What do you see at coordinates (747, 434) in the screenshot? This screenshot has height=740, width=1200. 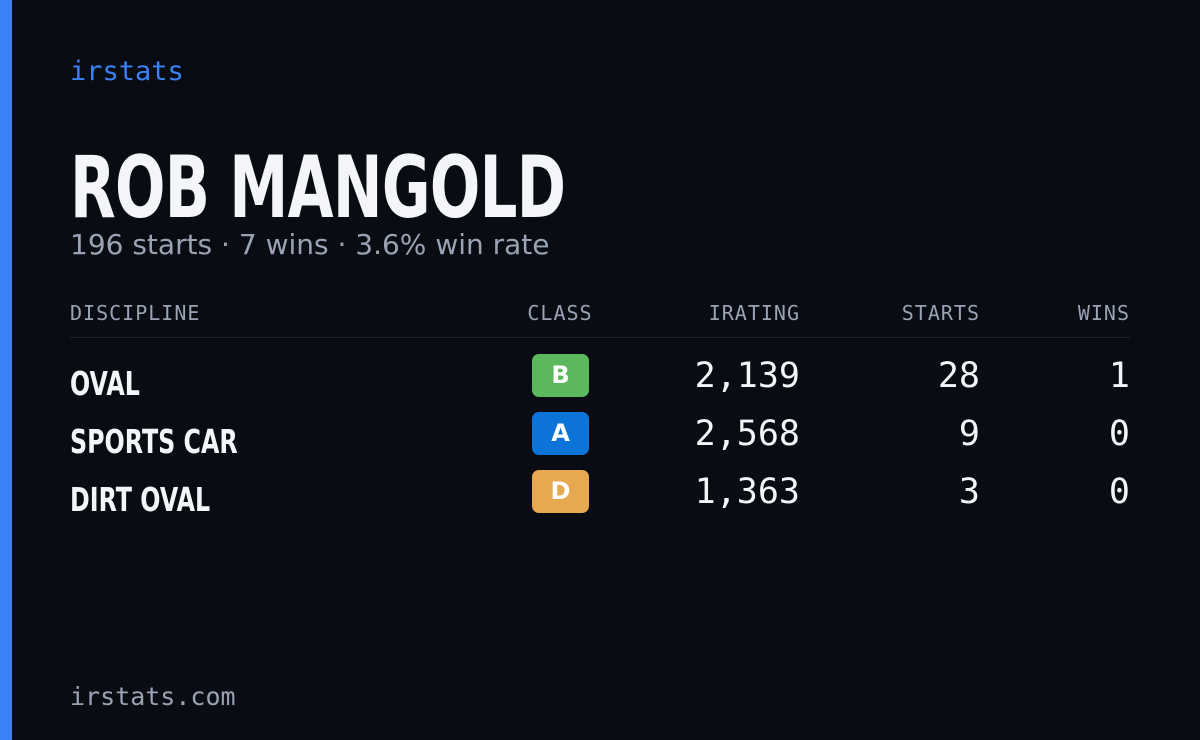 I see `irating-value: 2,568` at bounding box center [747, 434].